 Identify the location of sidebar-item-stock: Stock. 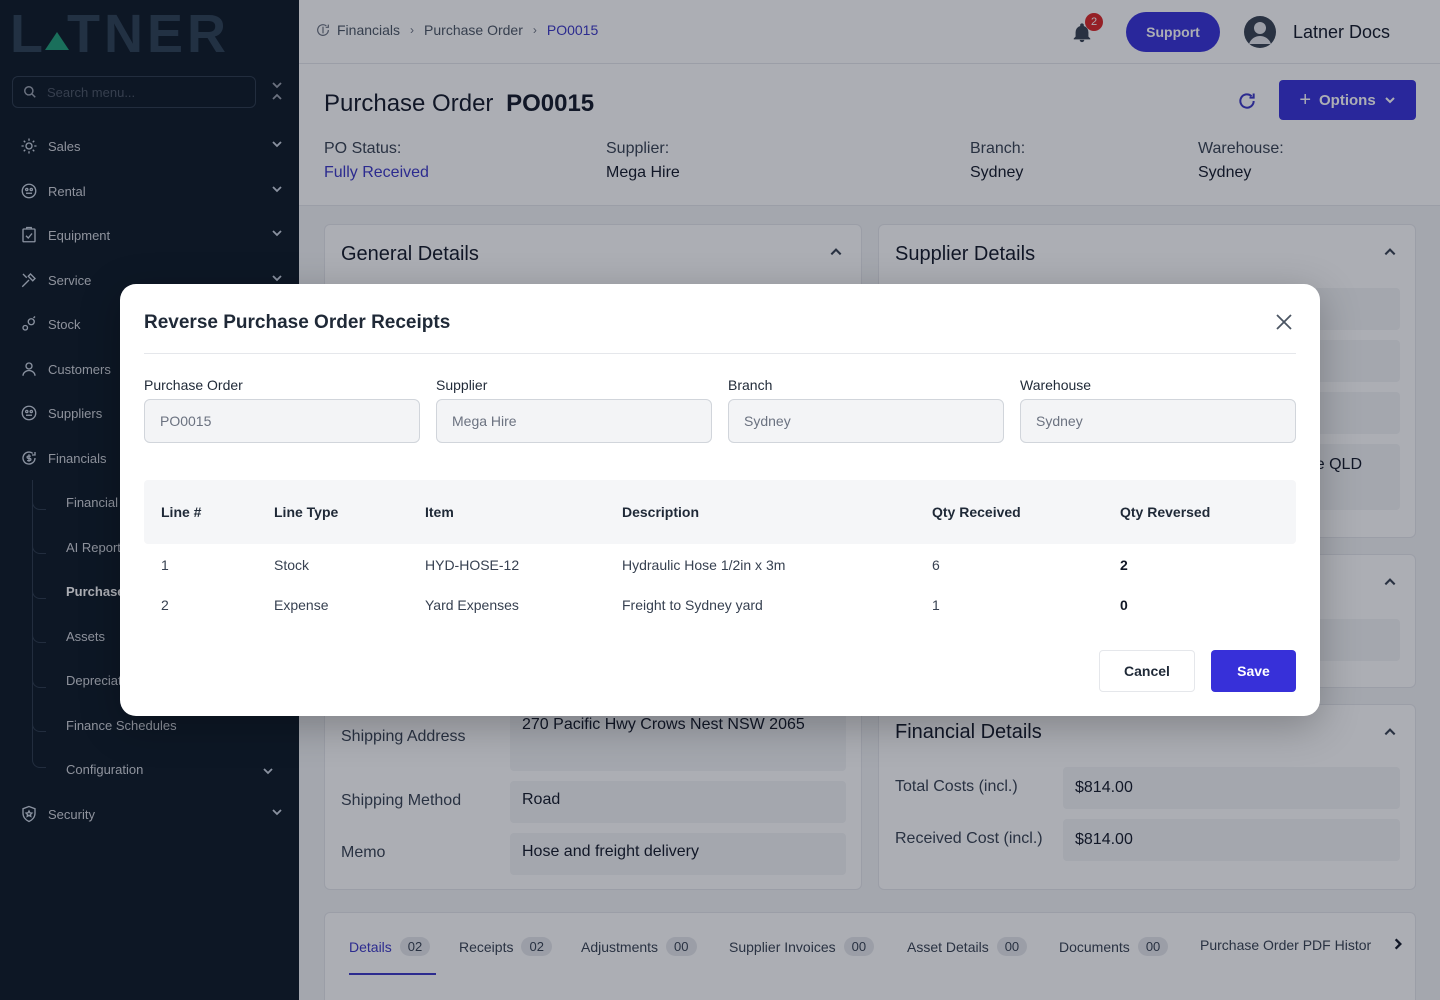
(149, 324).